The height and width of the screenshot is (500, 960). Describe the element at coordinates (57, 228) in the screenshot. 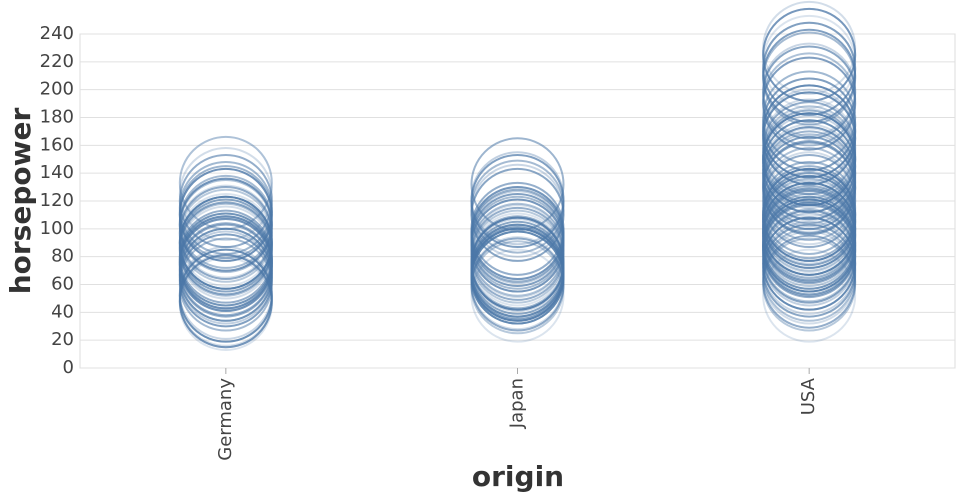

I see `y-tick-label: 100` at that location.